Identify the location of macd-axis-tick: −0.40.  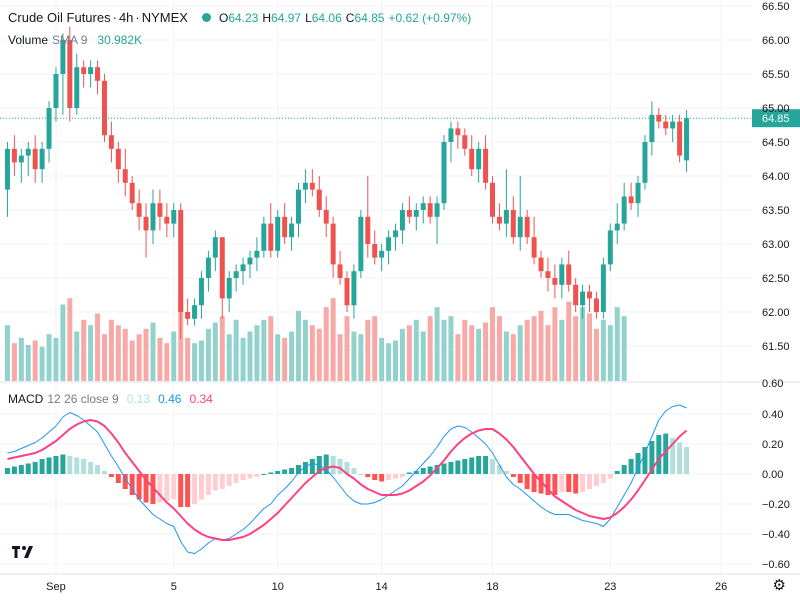
(776, 535).